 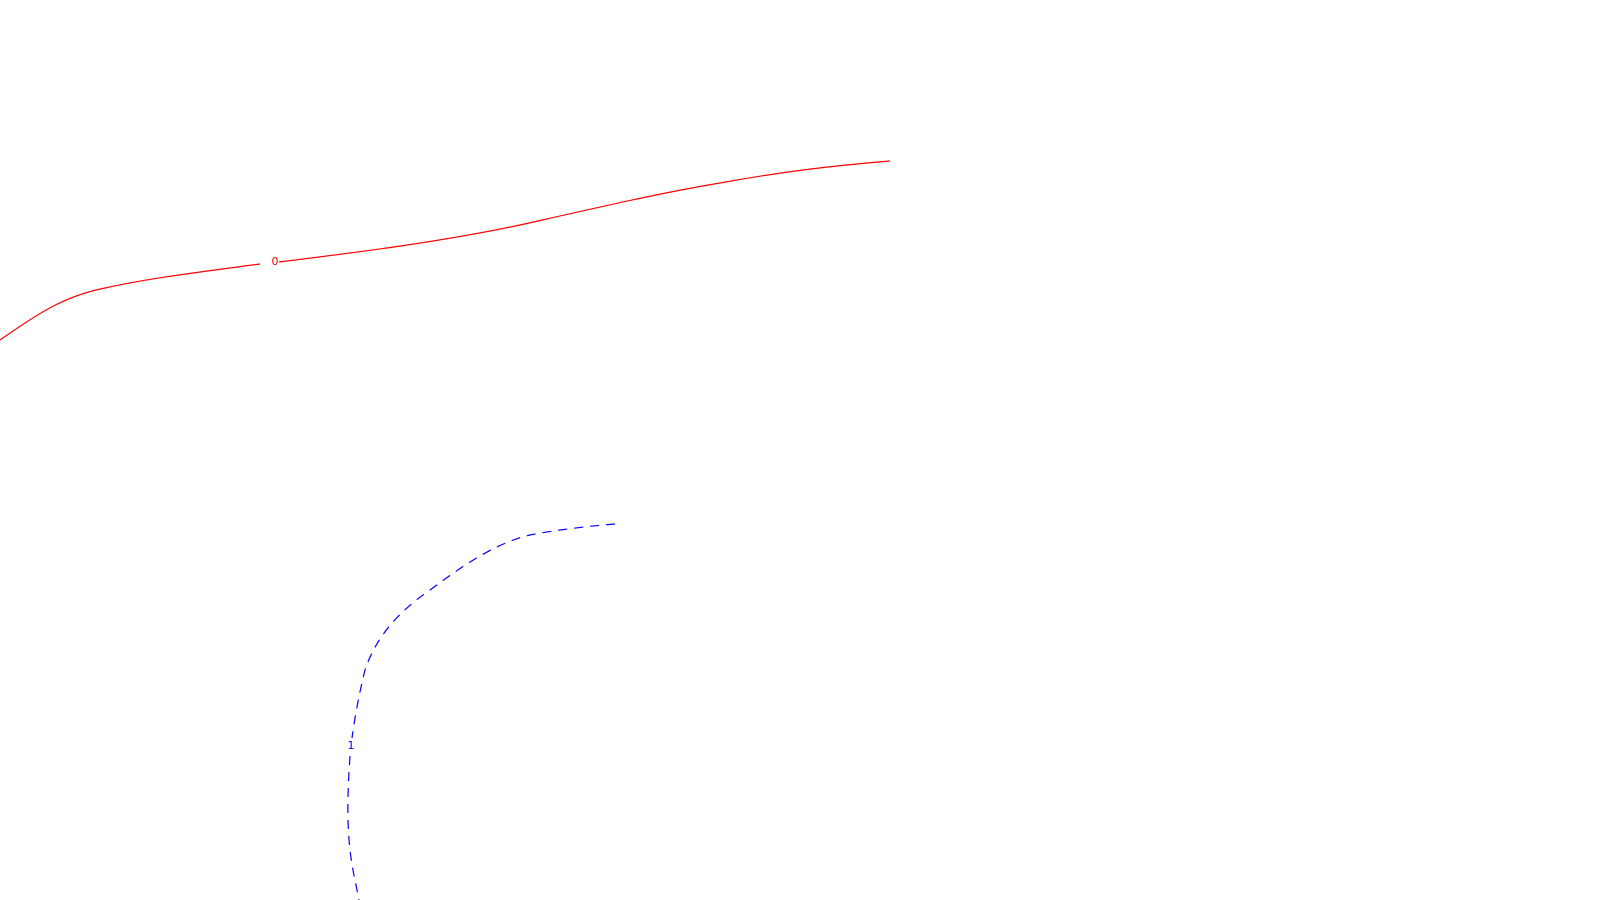 I want to click on contour-line-1-group: 1, so click(x=481, y=711).